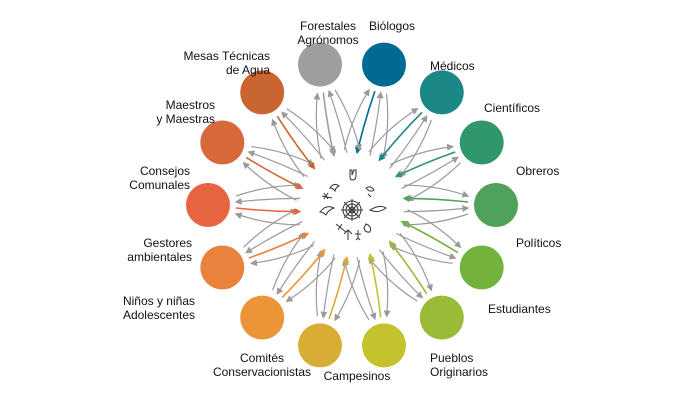 Image resolution: width=684 pixels, height=409 pixels. I want to click on node-circle-consejos-comunales, so click(222, 142).